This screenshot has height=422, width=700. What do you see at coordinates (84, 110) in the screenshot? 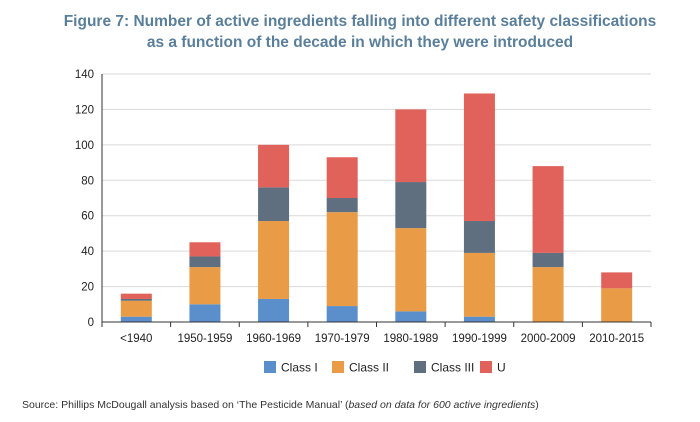
I see `y-tick-label: 120` at bounding box center [84, 110].